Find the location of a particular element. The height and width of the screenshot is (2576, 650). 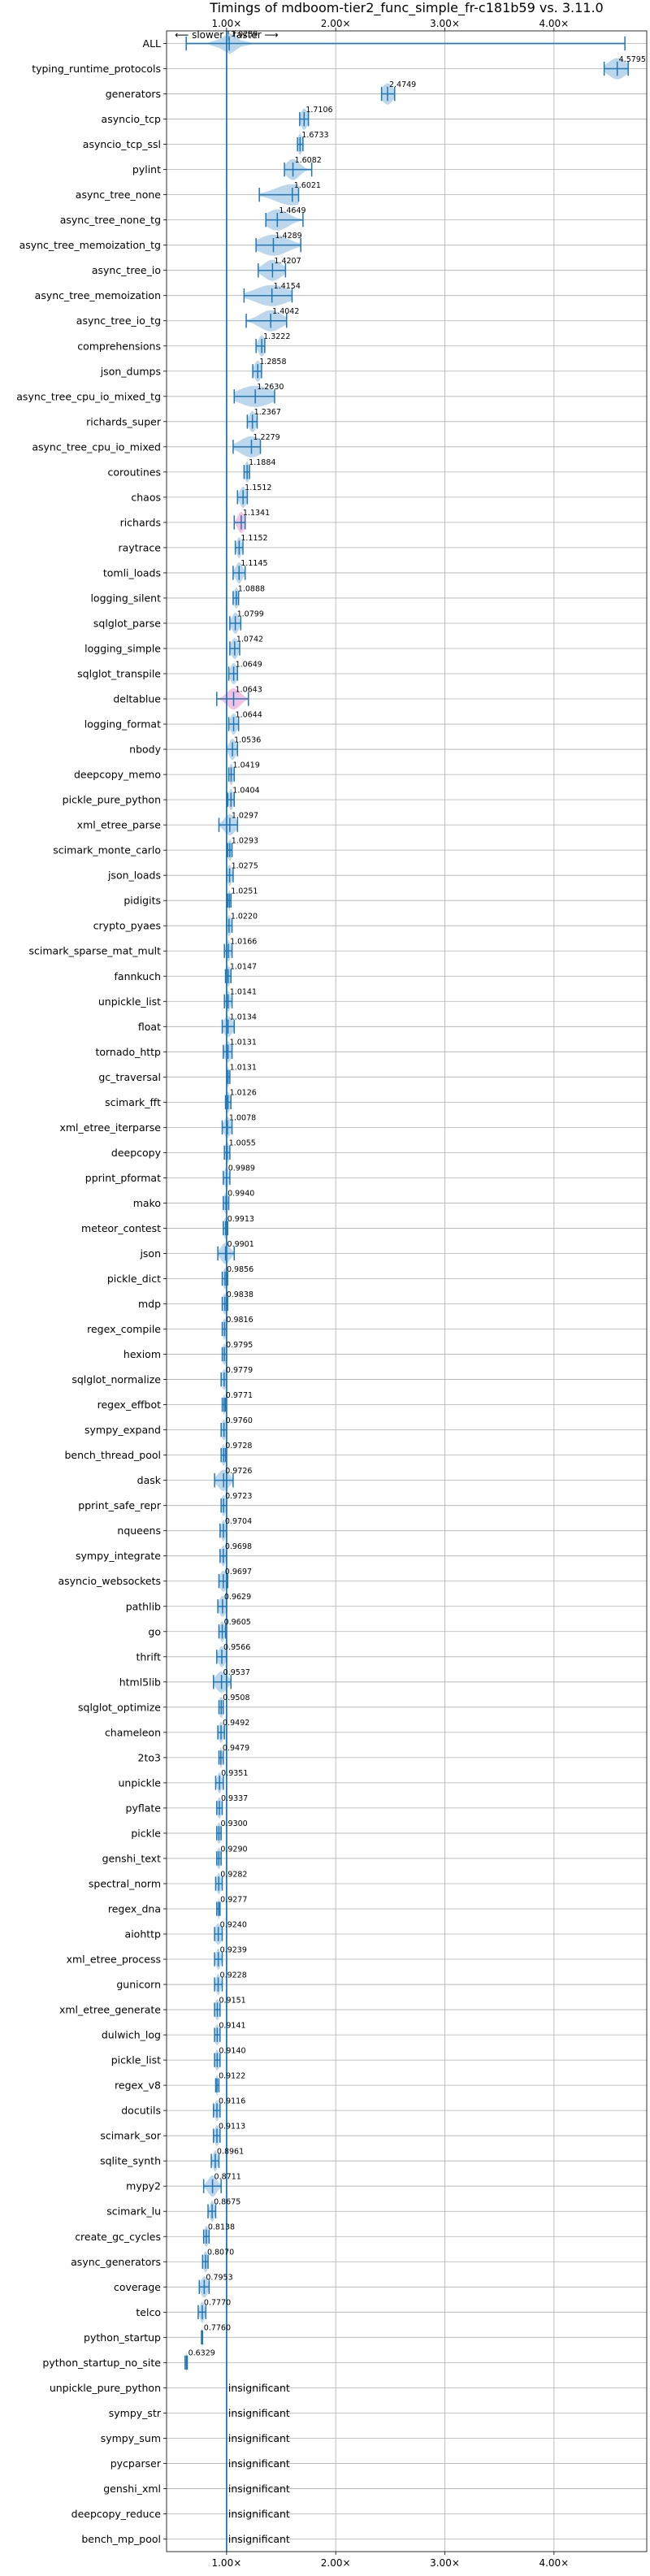

insignificant-label: insignificant is located at coordinates (259, 2539).